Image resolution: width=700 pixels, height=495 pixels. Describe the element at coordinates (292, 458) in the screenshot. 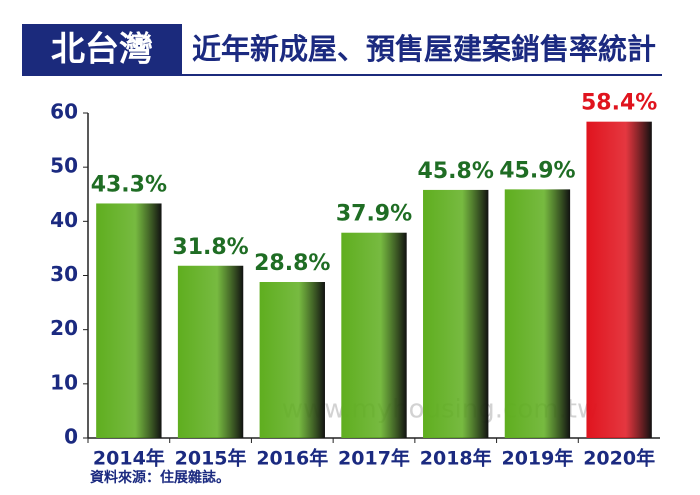

I see `x-tick-label: 2016年` at that location.